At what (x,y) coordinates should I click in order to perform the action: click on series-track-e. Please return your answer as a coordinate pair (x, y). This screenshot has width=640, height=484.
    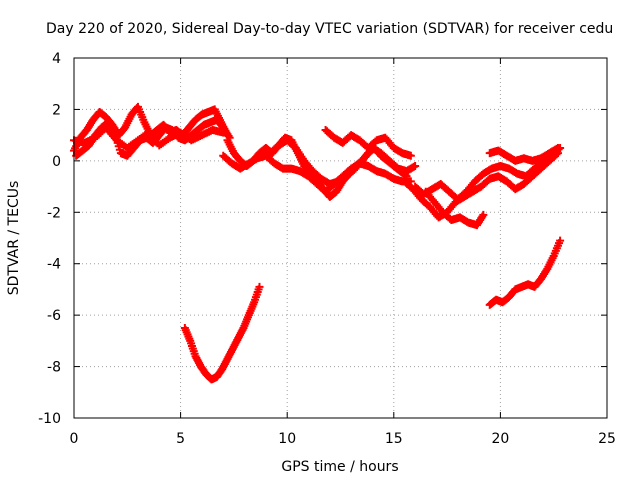
    Looking at the image, I should click on (317, 173).